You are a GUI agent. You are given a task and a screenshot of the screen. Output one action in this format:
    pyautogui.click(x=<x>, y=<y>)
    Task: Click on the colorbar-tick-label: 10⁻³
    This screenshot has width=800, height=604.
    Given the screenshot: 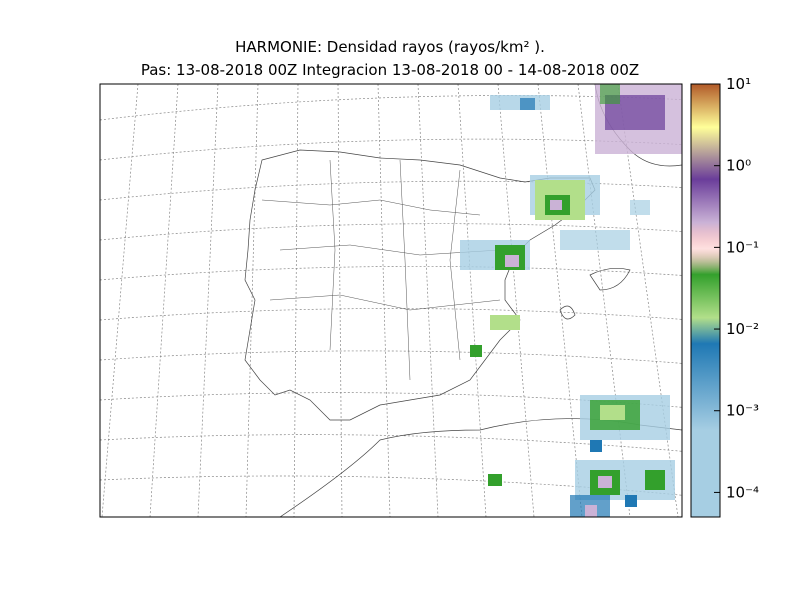 What is the action you would take?
    pyautogui.click(x=742, y=411)
    